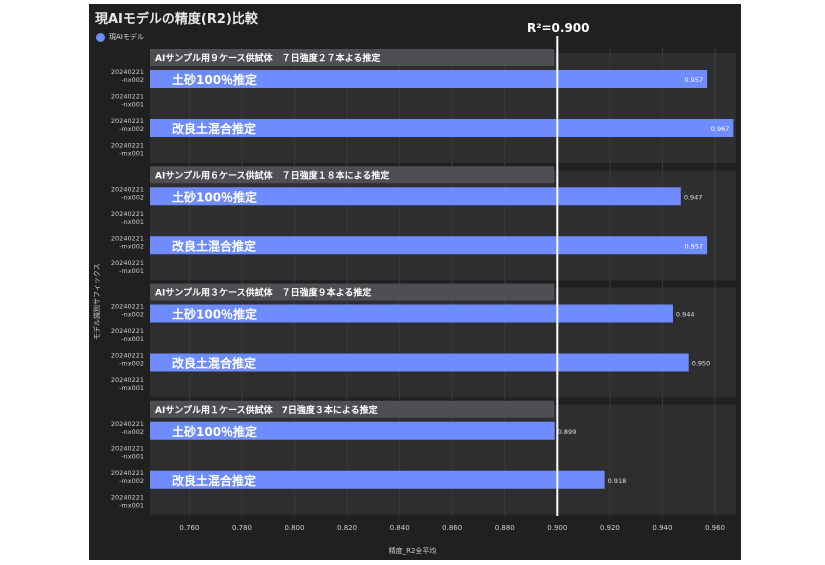 This screenshot has width=825, height=565. Describe the element at coordinates (720, 129) in the screenshot. I see `bar-value-label: 0.967` at that location.